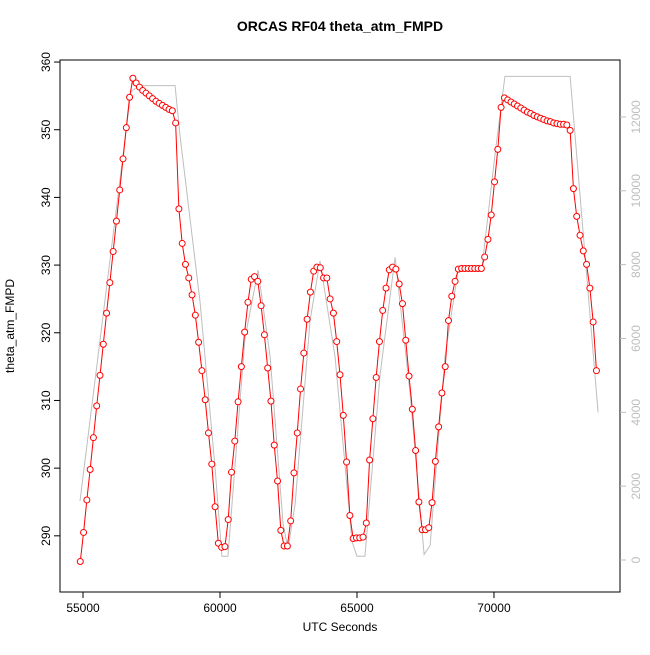  I want to click on y-tick-label: 310, so click(46, 400).